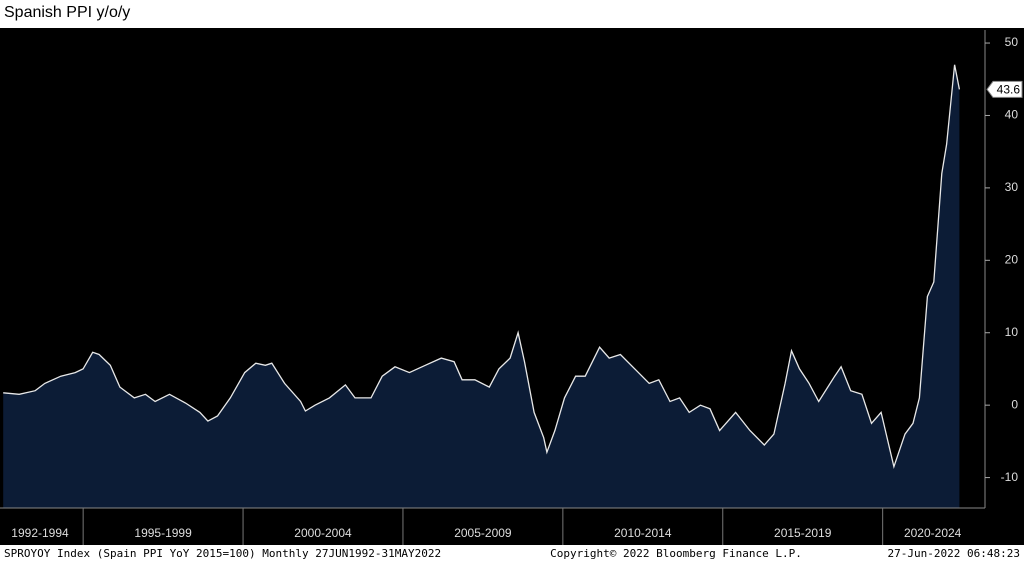  What do you see at coordinates (67, 12) in the screenshot?
I see `chart-title: Spanish PPI y/o/y` at bounding box center [67, 12].